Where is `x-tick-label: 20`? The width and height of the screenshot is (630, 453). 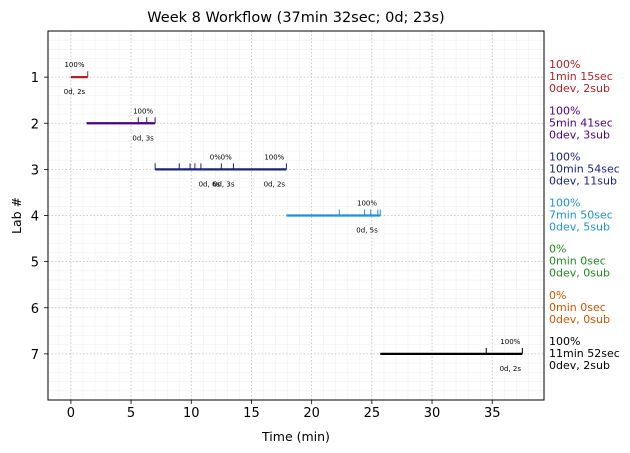
x-tick-label: 20 is located at coordinates (311, 413).